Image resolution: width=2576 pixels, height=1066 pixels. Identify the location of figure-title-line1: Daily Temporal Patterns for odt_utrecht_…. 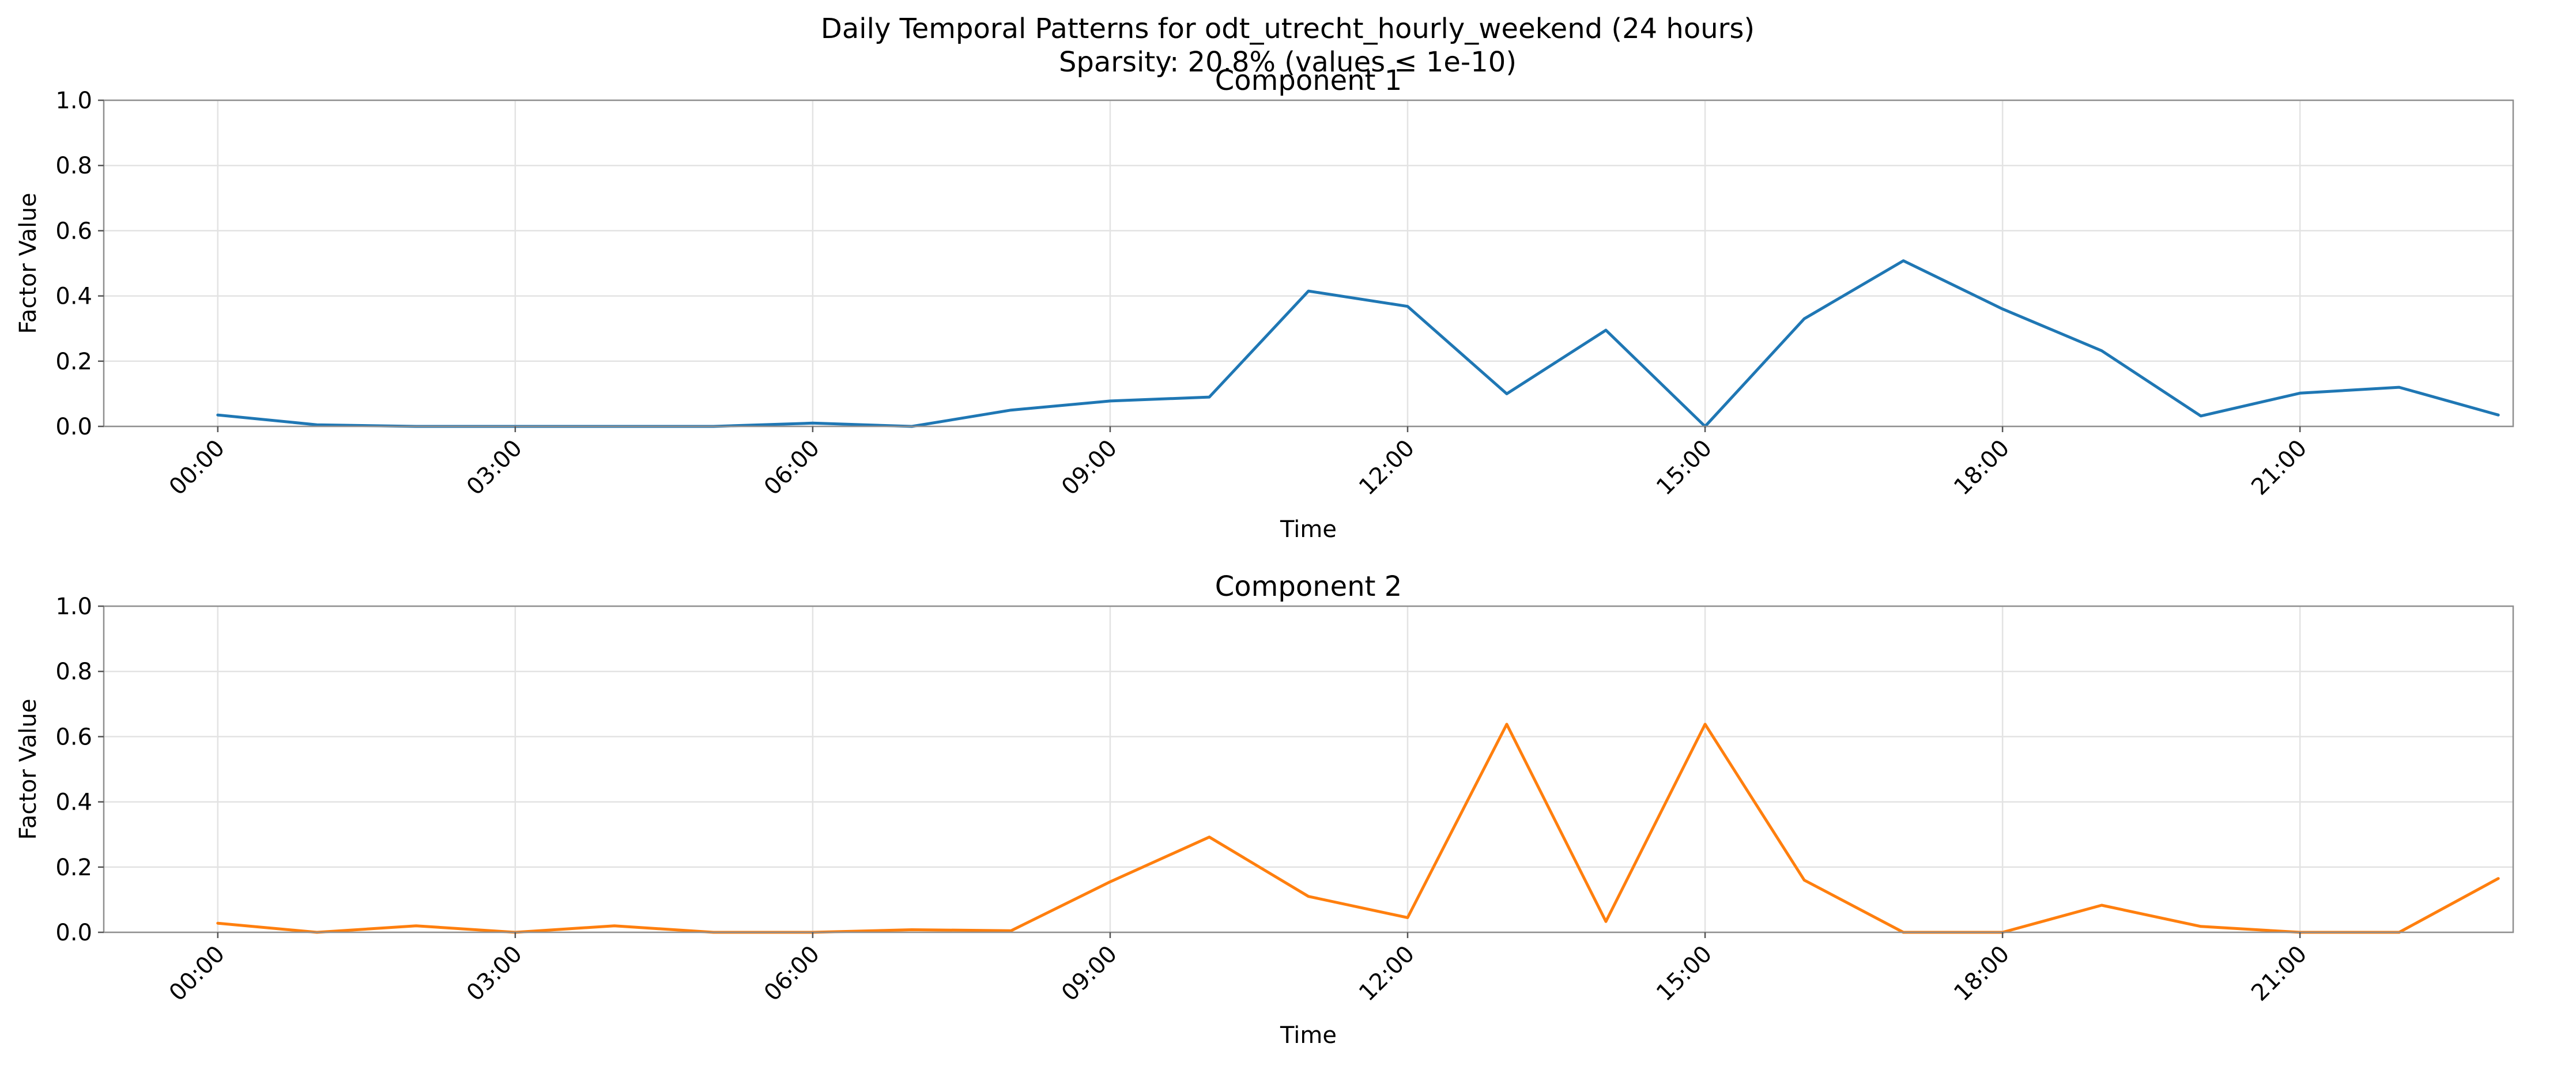
(1288, 29).